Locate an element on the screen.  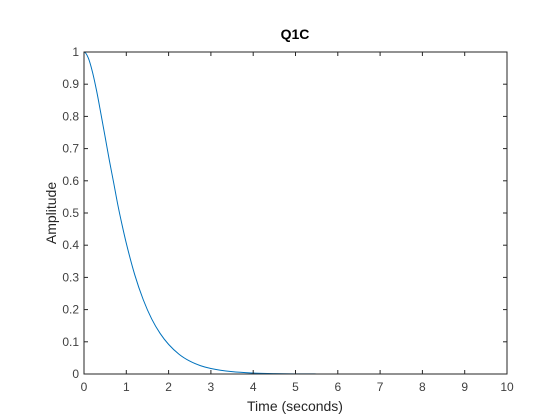
x-tick-label: 6 is located at coordinates (337, 387).